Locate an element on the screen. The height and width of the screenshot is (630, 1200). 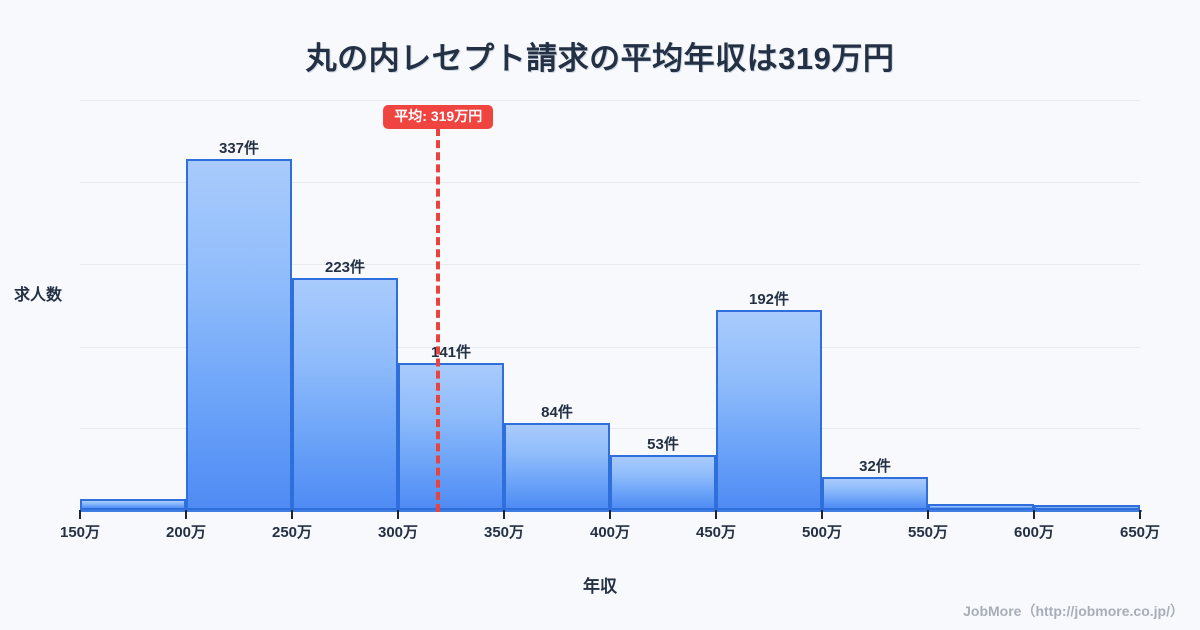
bar-value-label: 53件 is located at coordinates (663, 444).